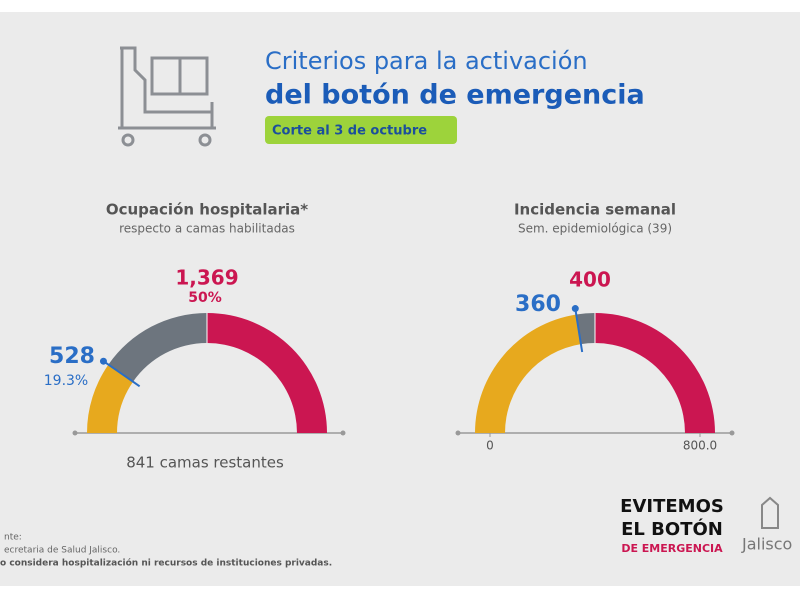  I want to click on source: ecretaria de Salud Jalisco., so click(62, 551).